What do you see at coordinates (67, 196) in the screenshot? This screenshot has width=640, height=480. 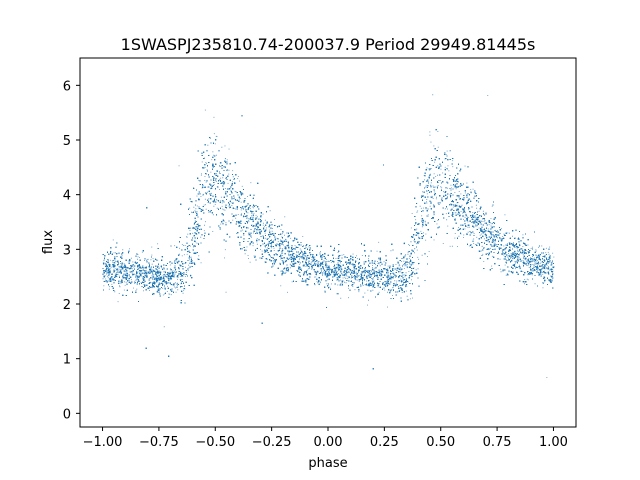 I see `y-tick-label: 4` at bounding box center [67, 196].